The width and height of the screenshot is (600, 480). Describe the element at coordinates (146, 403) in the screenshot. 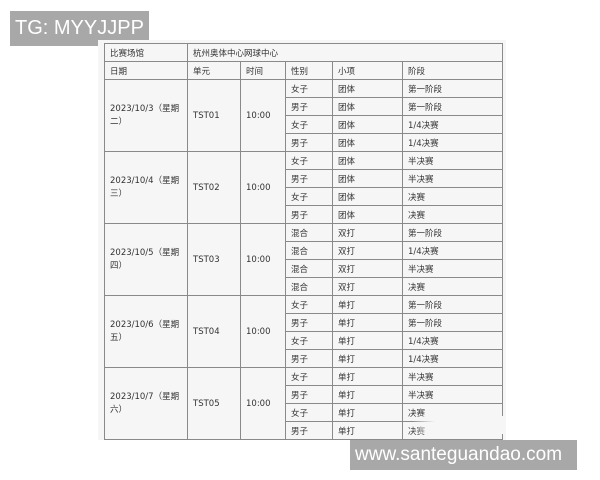

I see `date-cell: 2023/10/7（星期六）` at that location.